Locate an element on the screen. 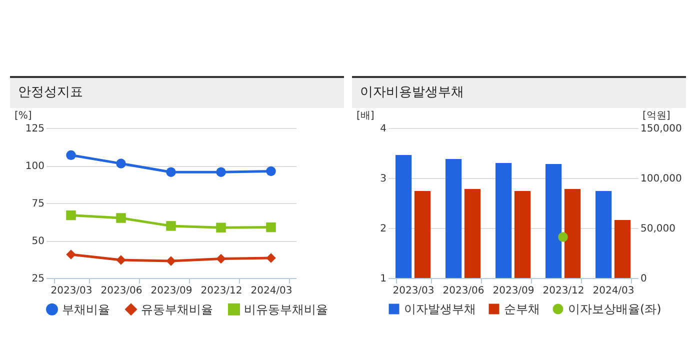  y-tick-label: 3 is located at coordinates (383, 179).